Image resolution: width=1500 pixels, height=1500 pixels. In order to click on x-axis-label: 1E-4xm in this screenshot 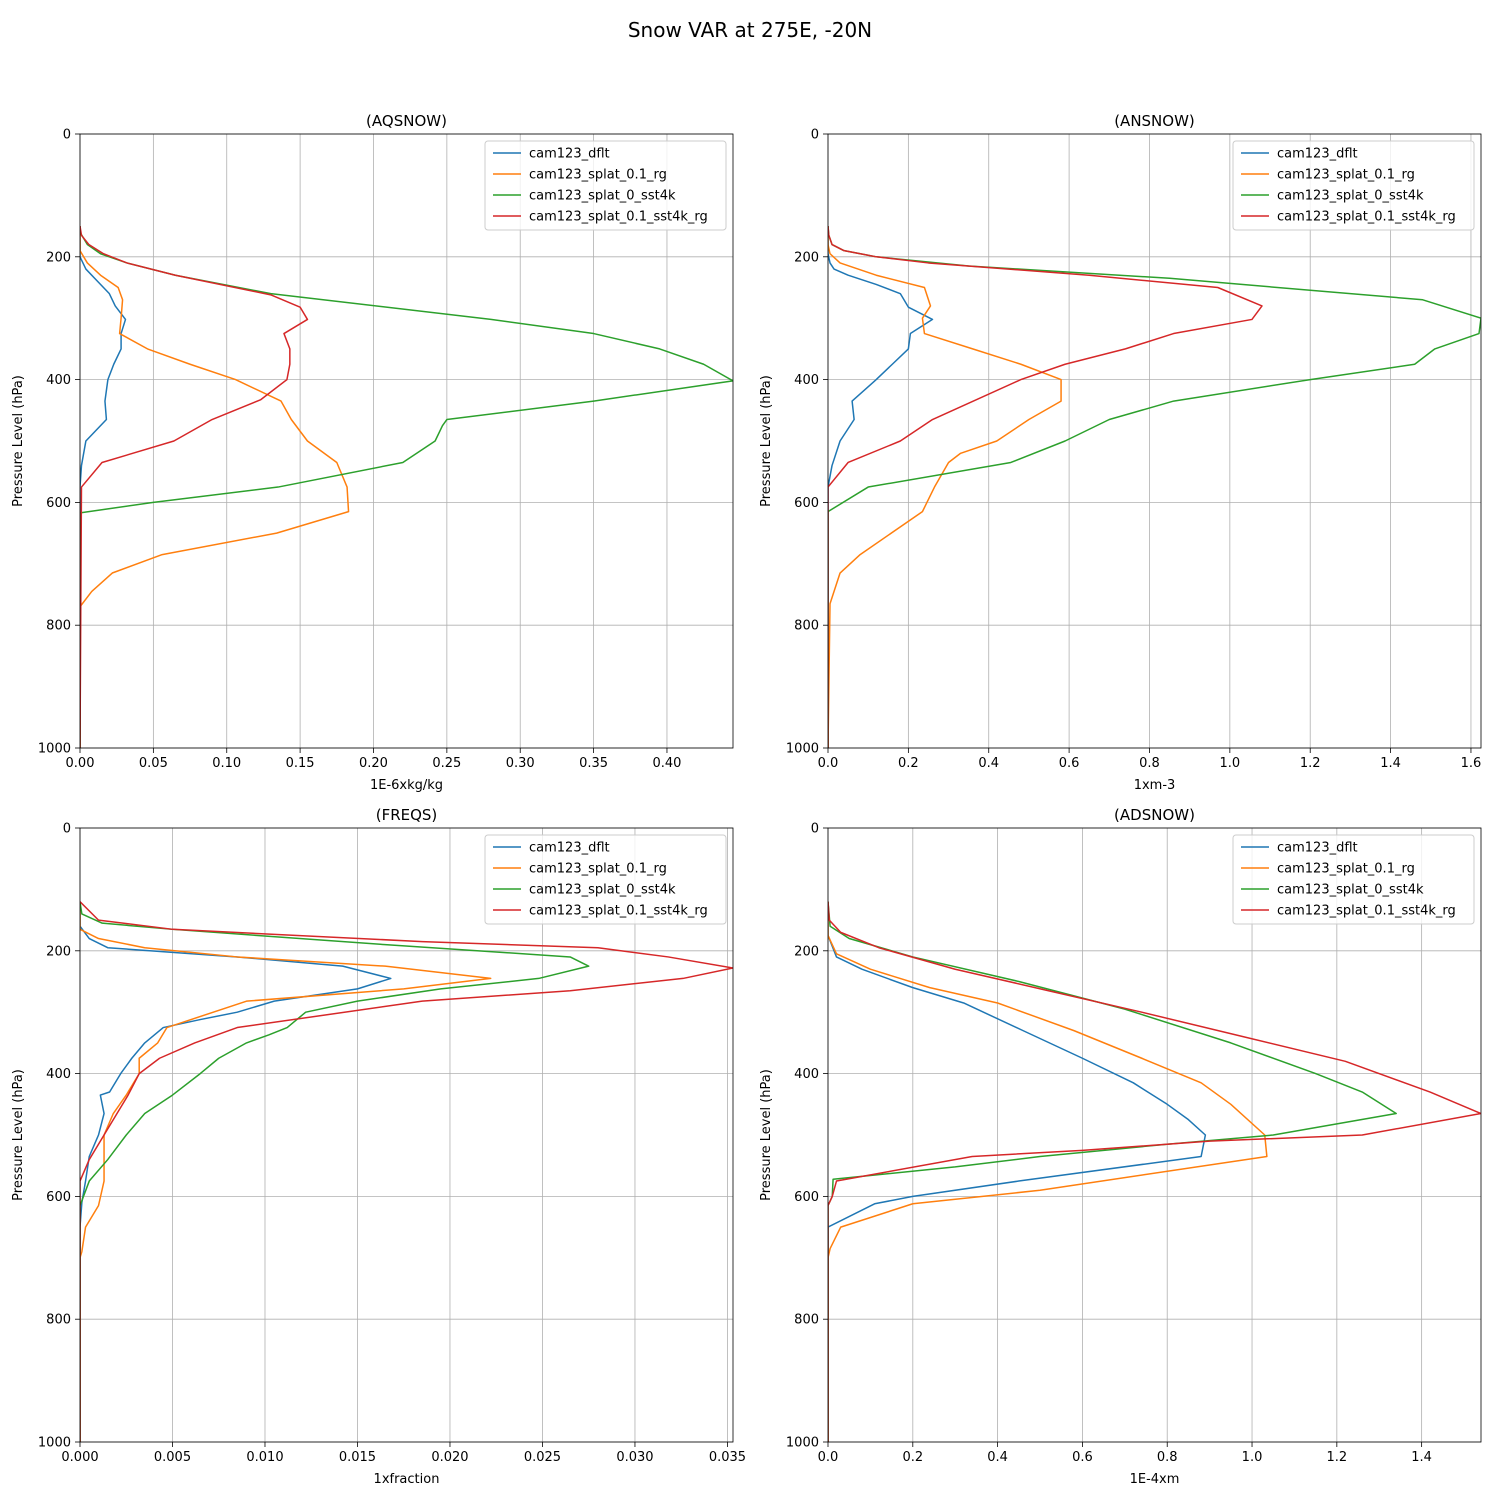, I will do `click(1155, 1479)`.